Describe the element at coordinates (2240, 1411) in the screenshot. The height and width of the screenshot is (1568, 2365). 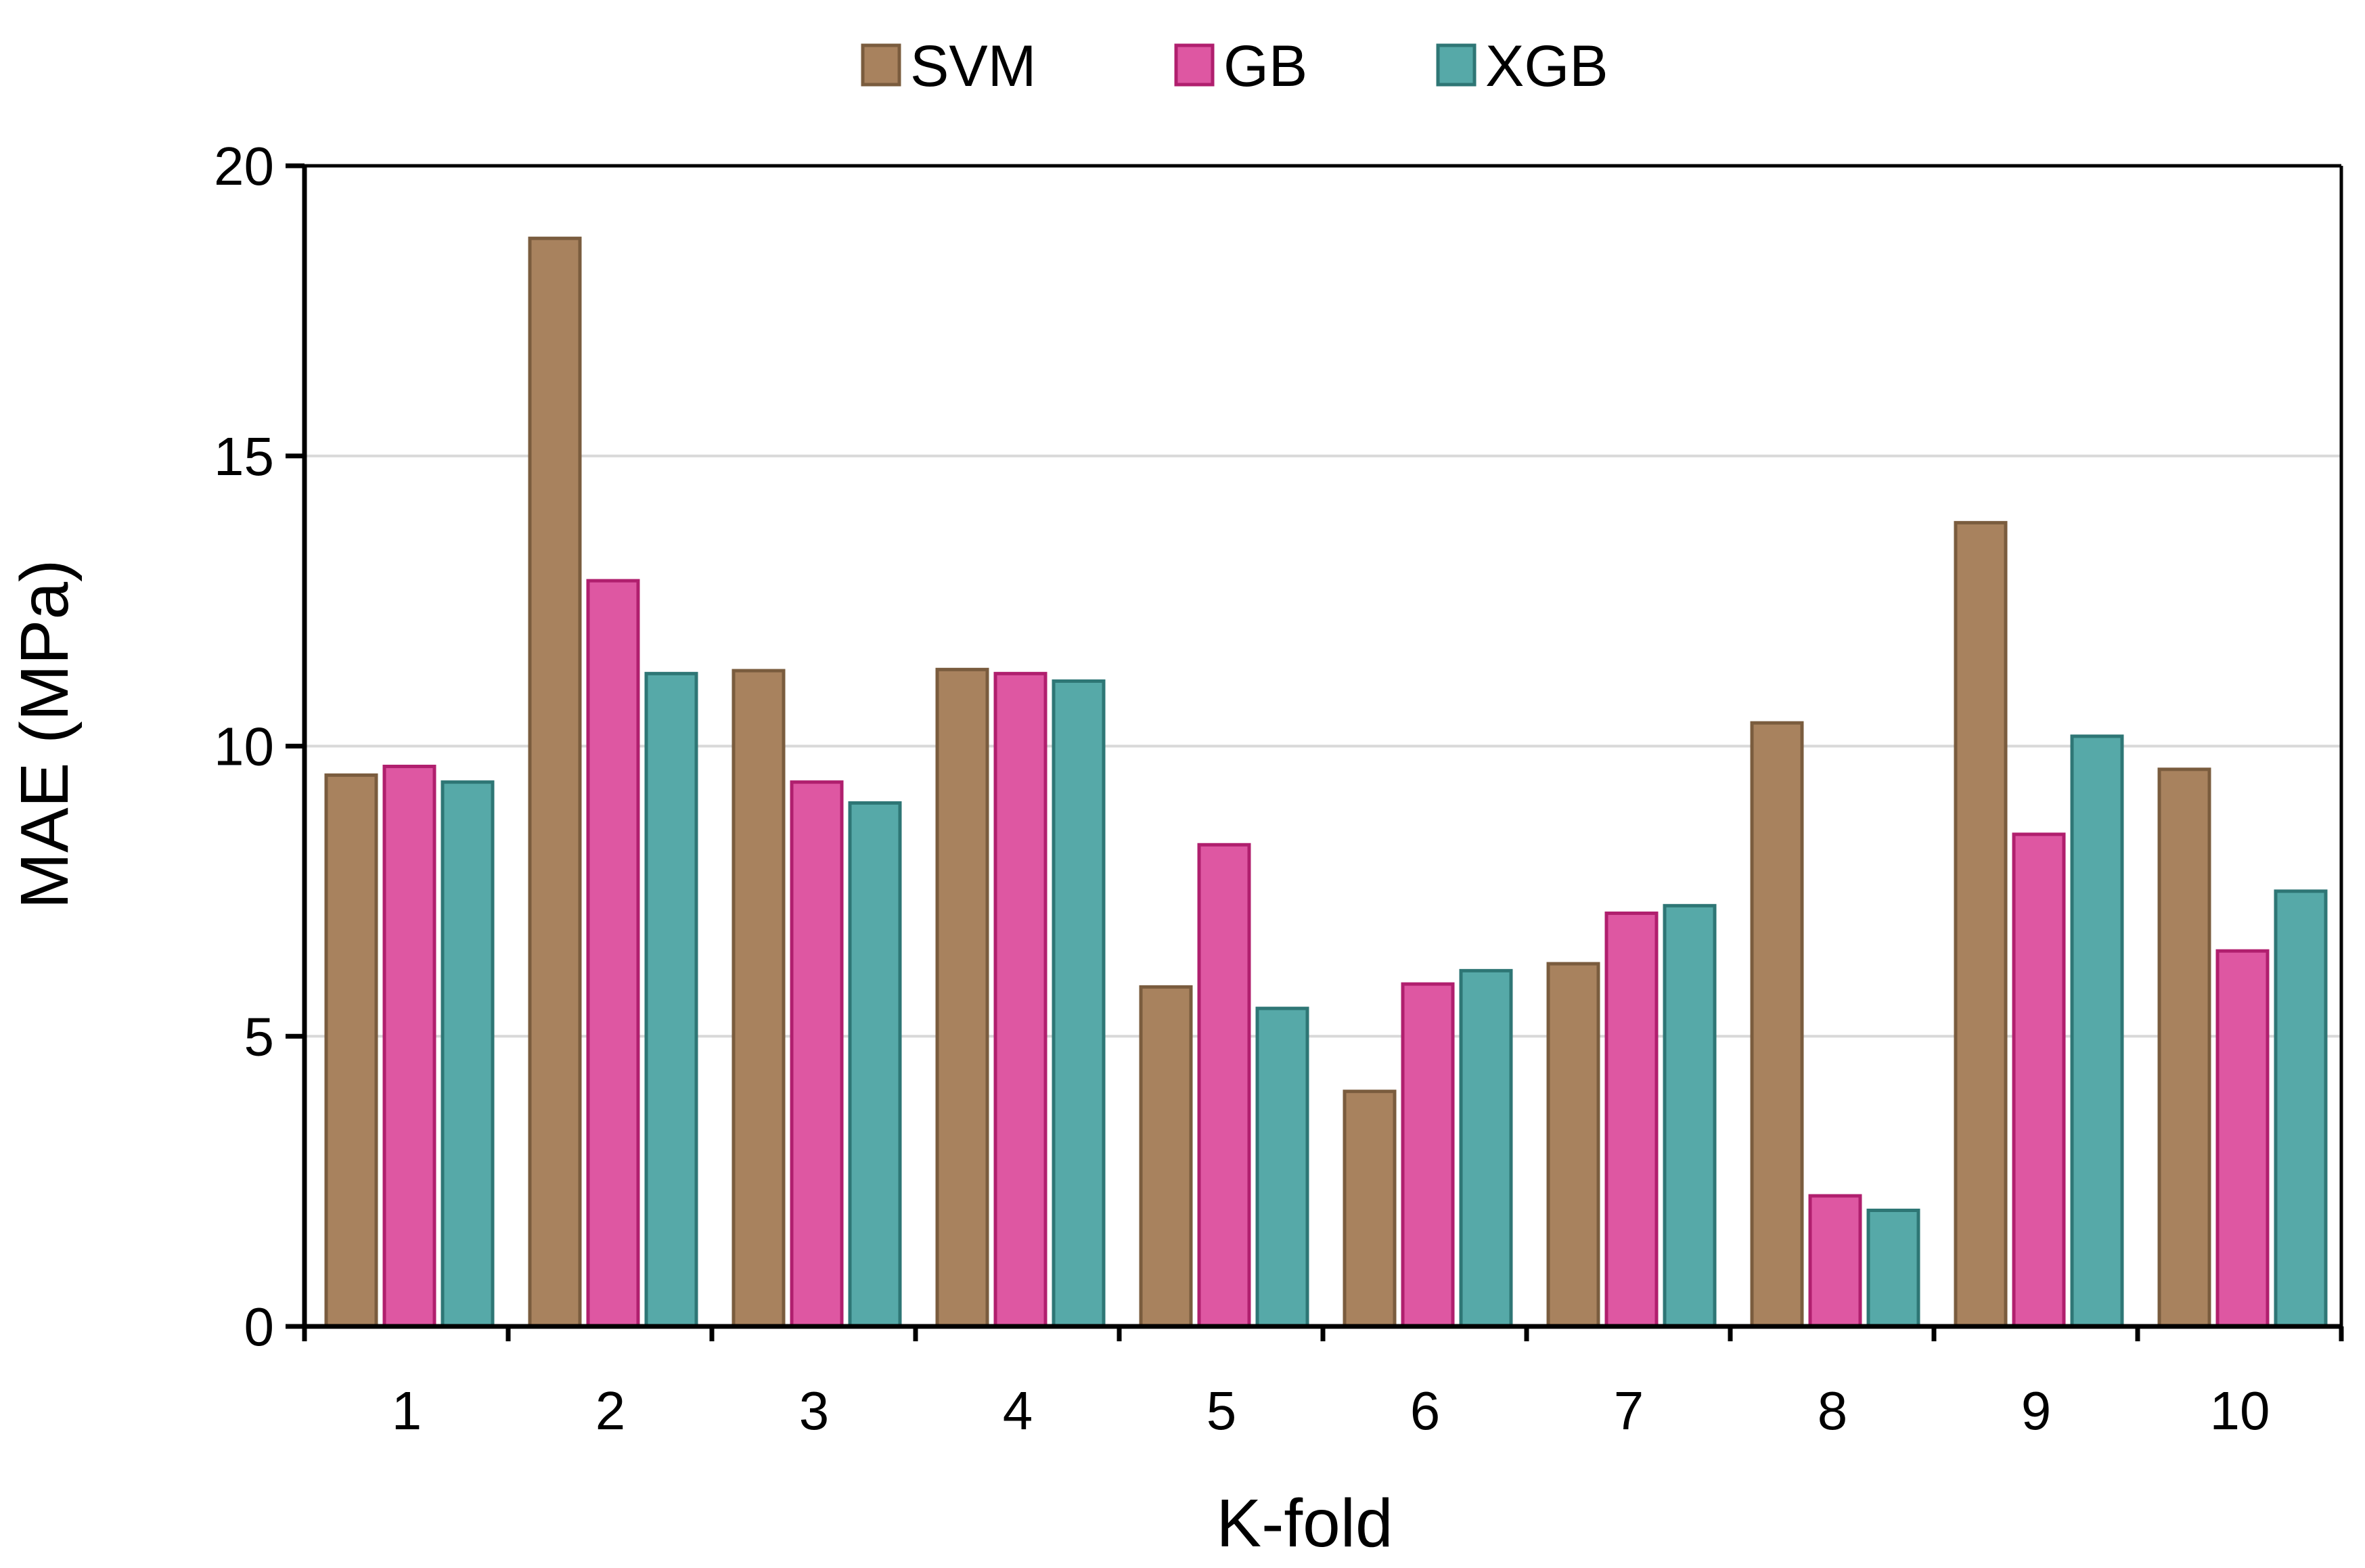
I see `x-tick-label: 10` at that location.